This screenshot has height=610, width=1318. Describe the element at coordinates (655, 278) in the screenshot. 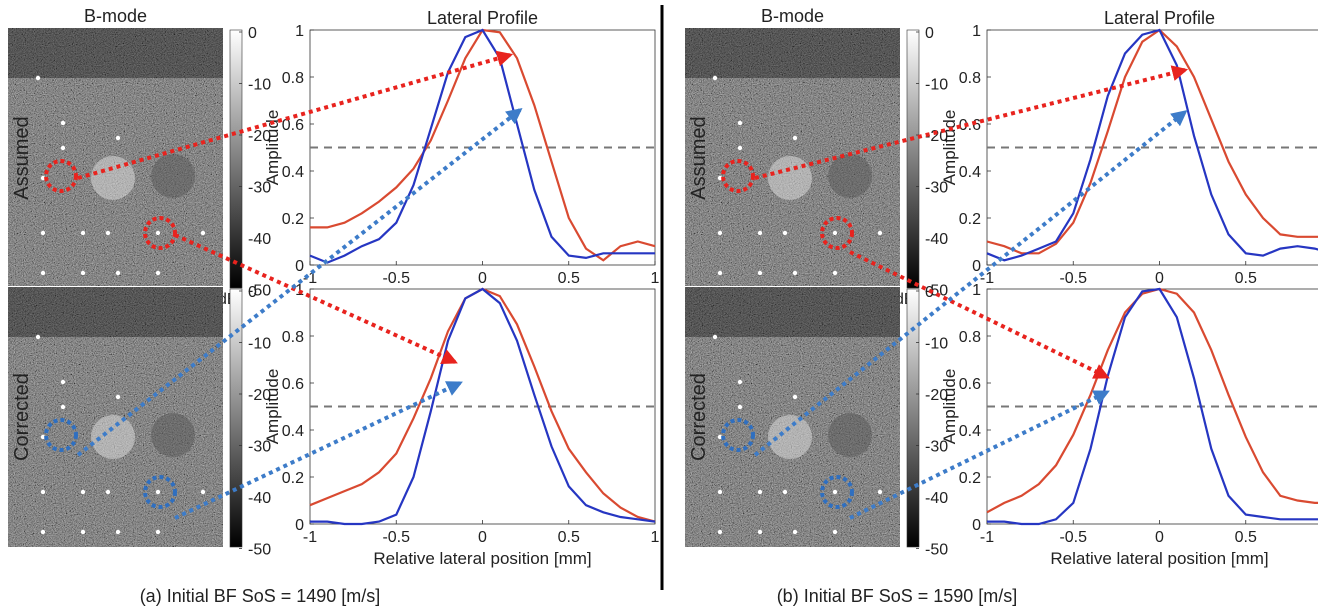

I see `x-tick-label: 1` at that location.